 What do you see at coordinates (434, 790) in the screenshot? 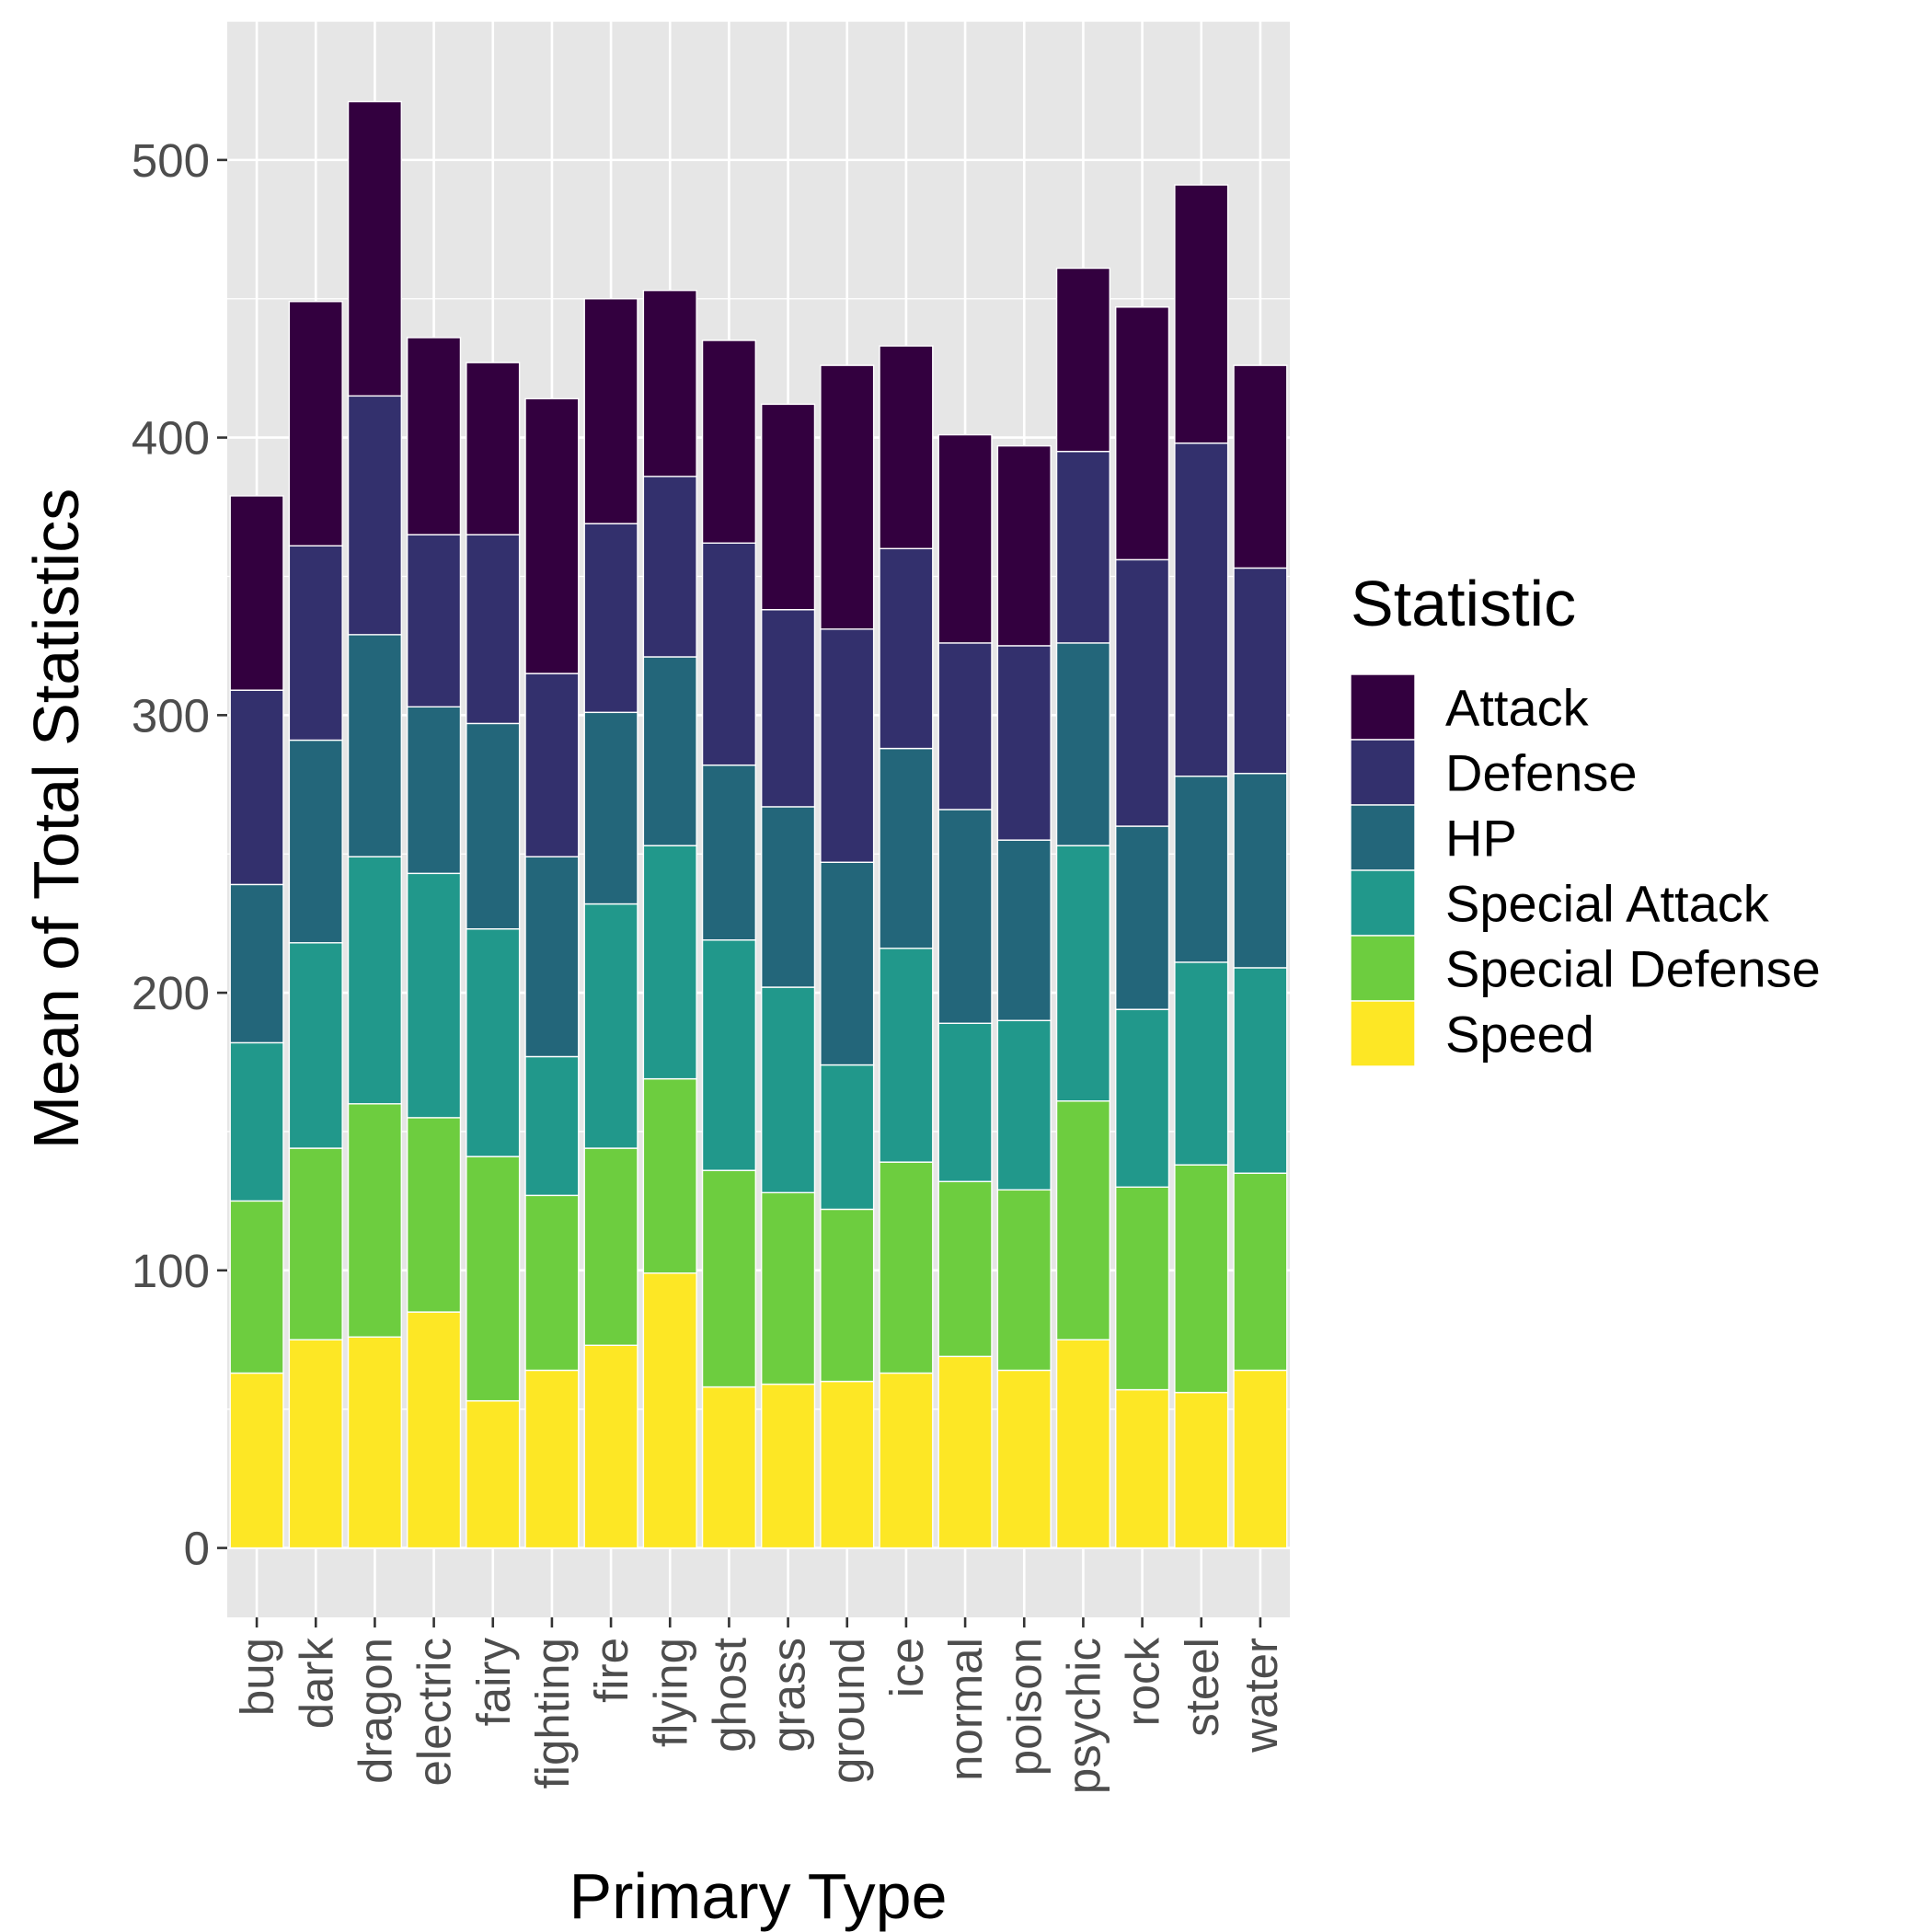
I see `bar-electric-hp` at bounding box center [434, 790].